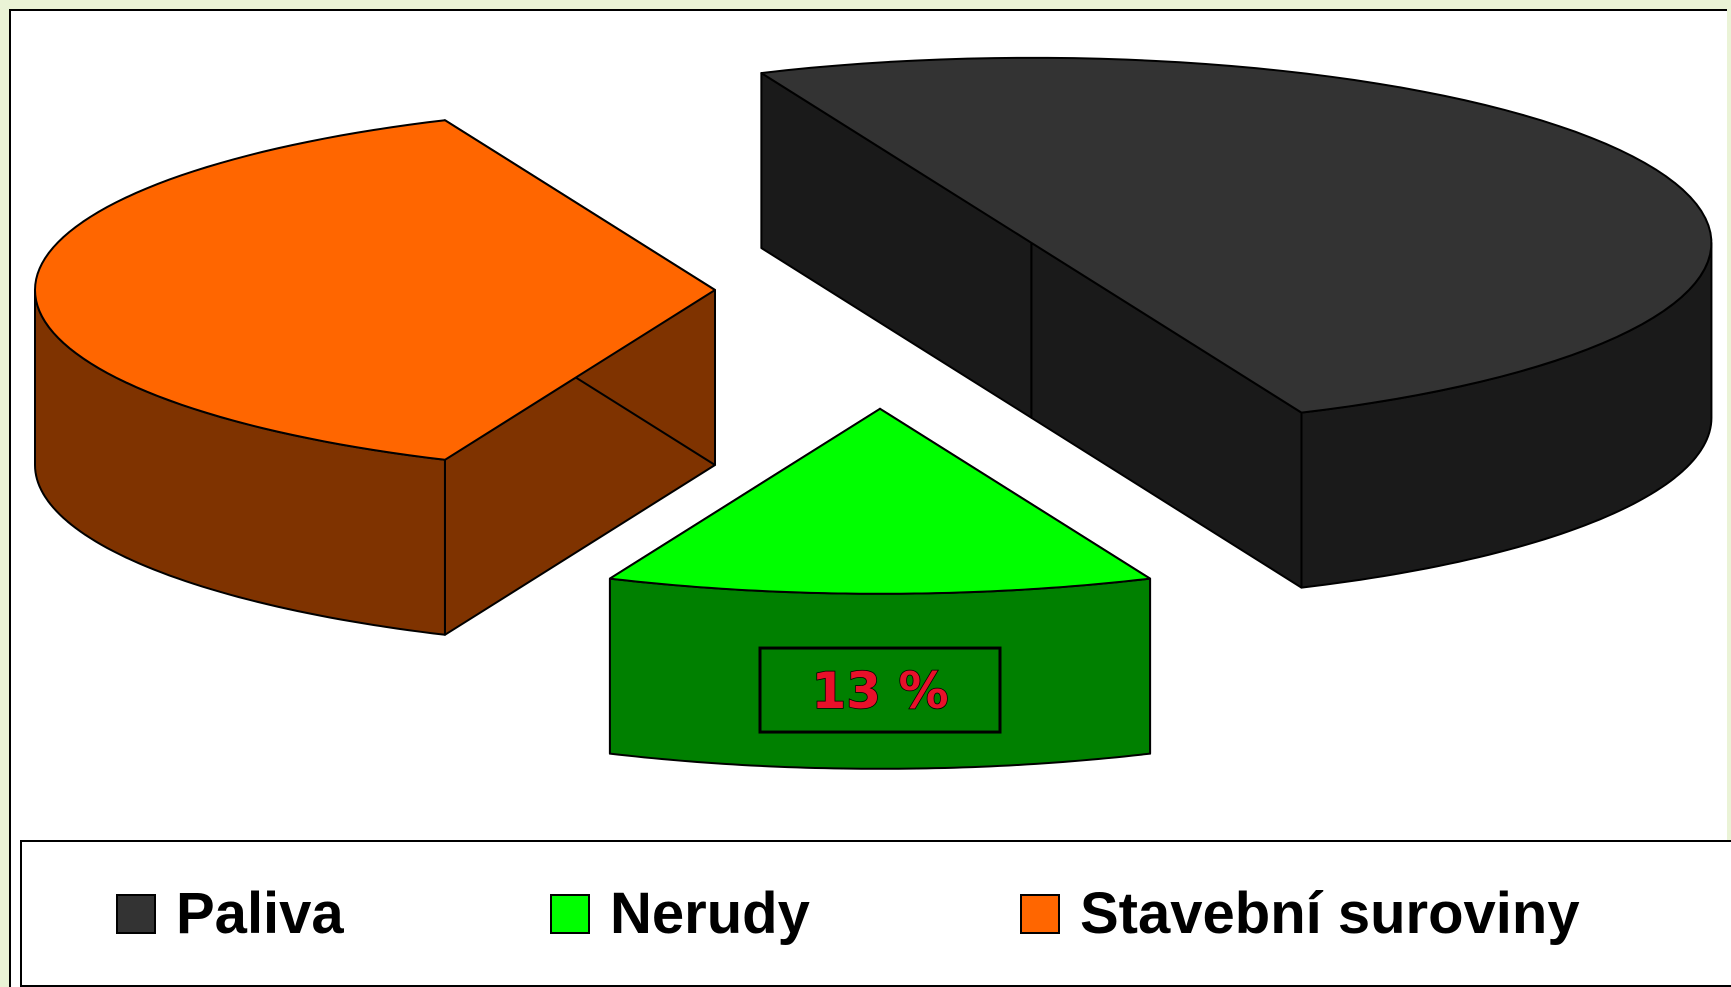 The image size is (1731, 987). I want to click on legend-swatch-paliva, so click(136, 913).